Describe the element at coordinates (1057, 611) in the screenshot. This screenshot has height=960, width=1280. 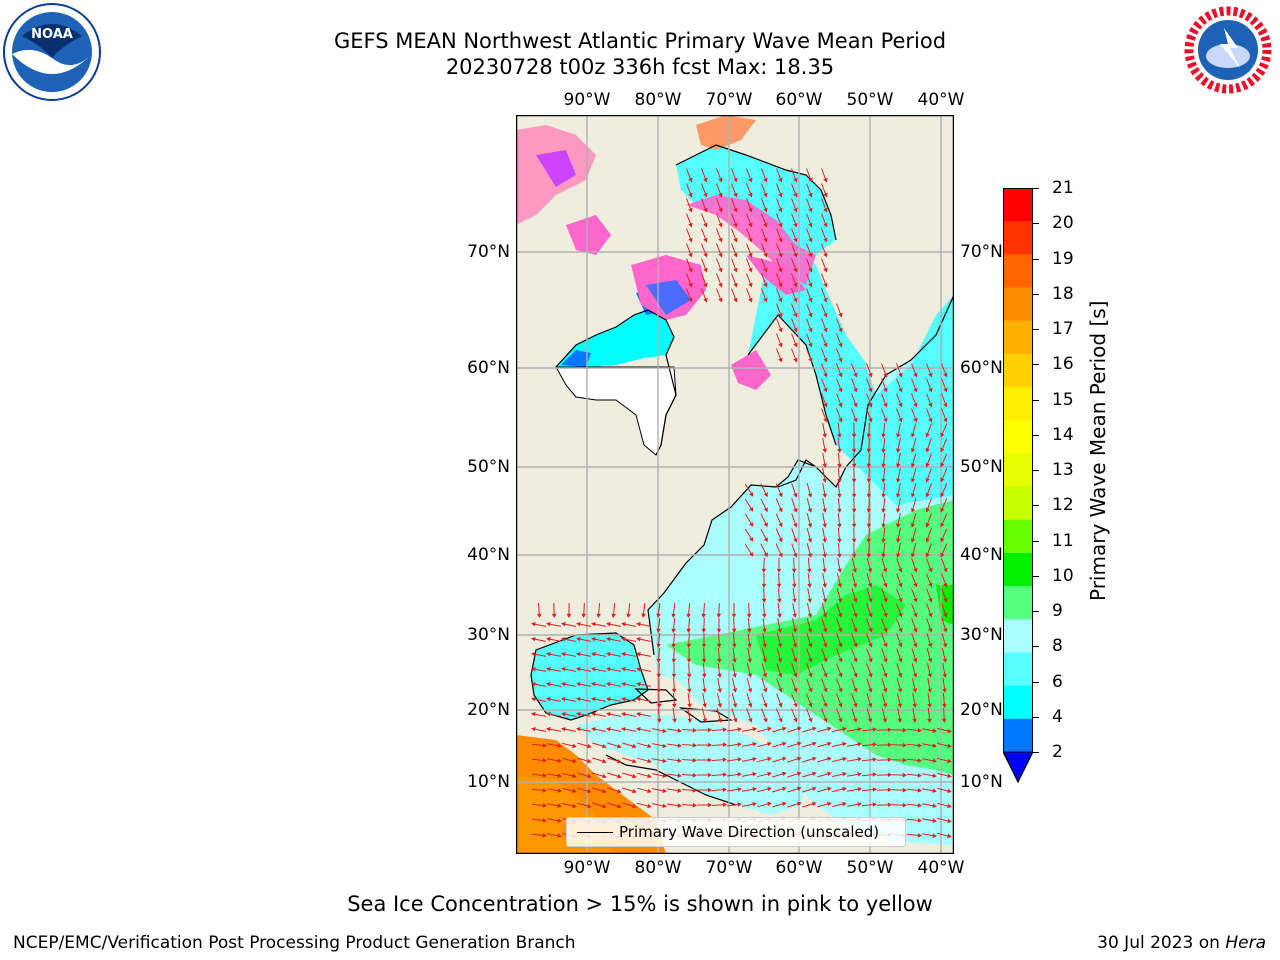
I see `colorbar-tick-label: 9` at that location.